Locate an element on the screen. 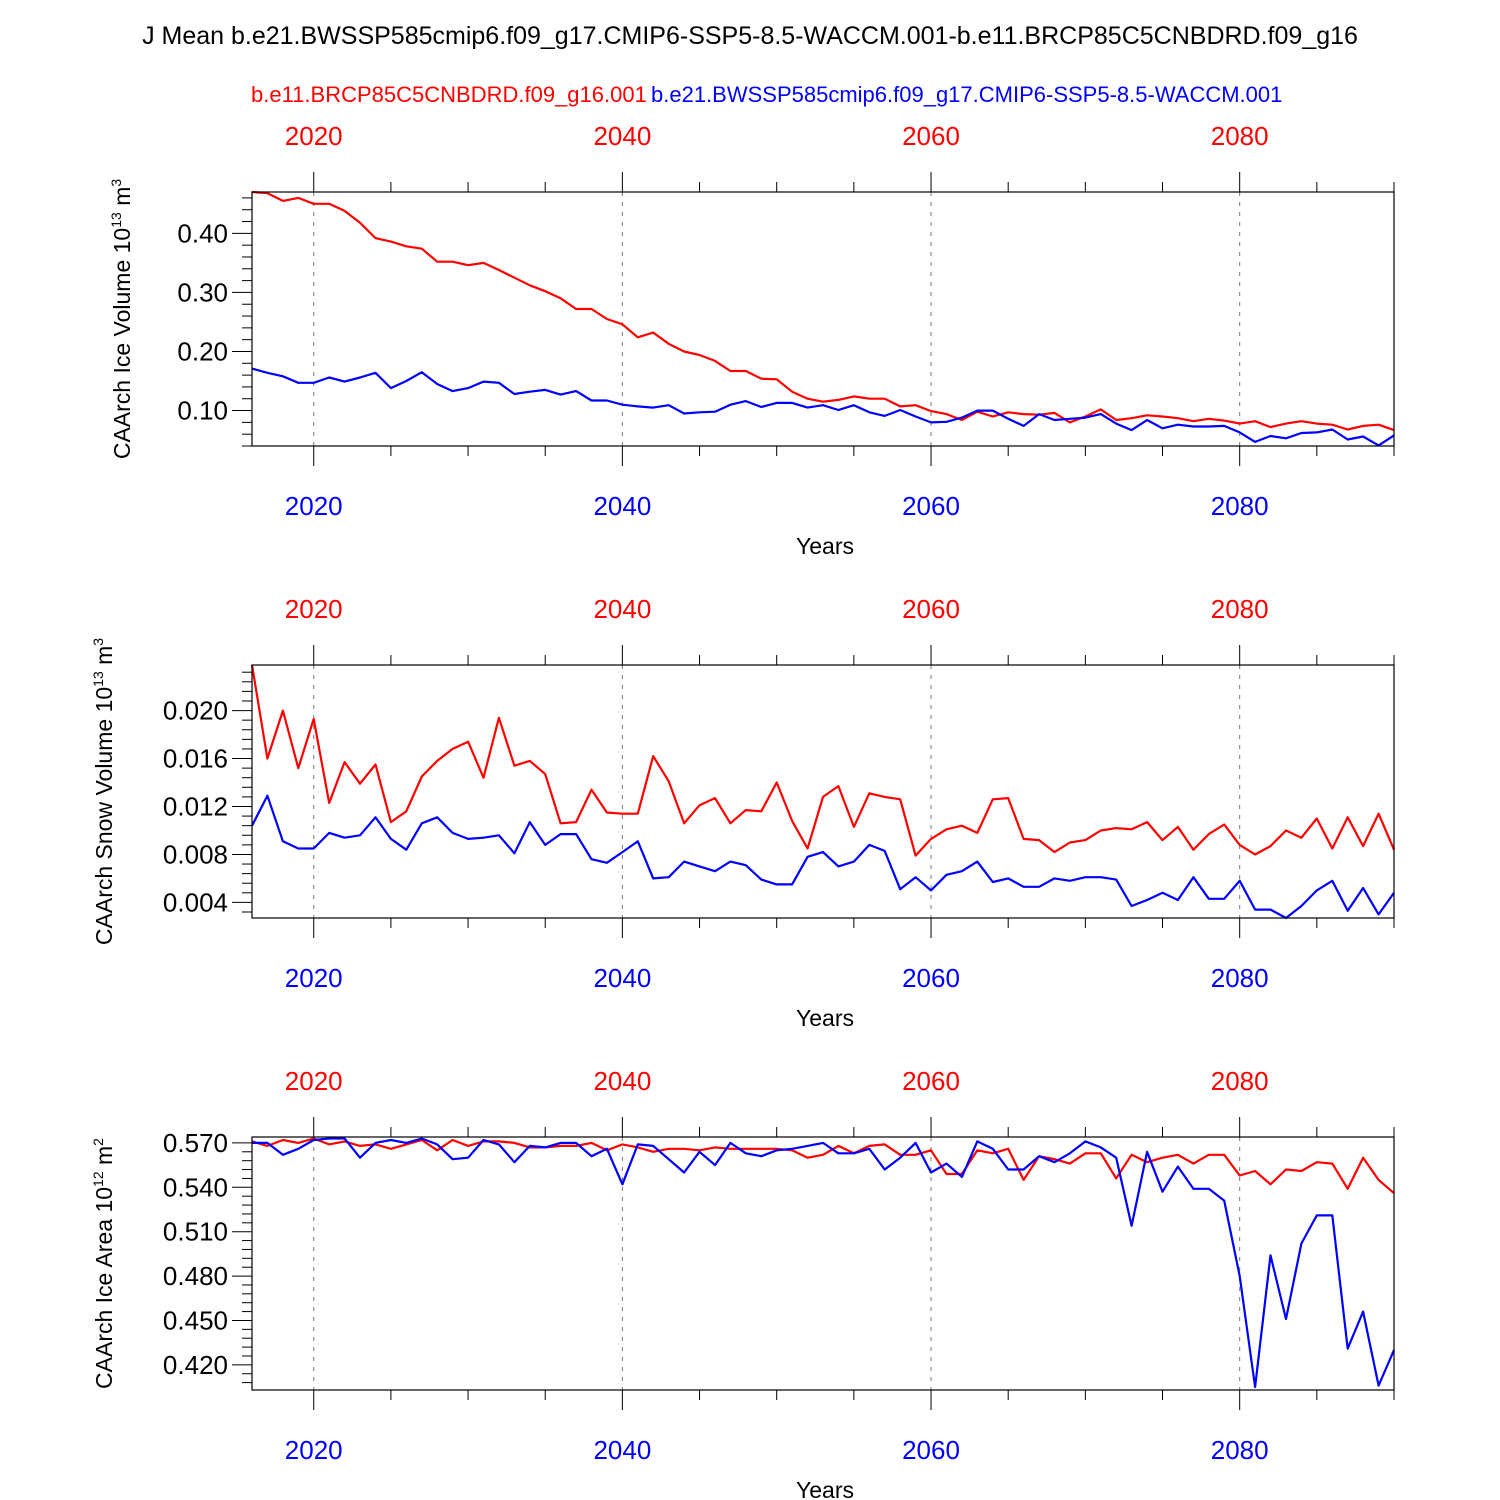 Image resolution: width=1500 pixels, height=1500 pixels. y-tick-label: 0.004 is located at coordinates (195, 902).